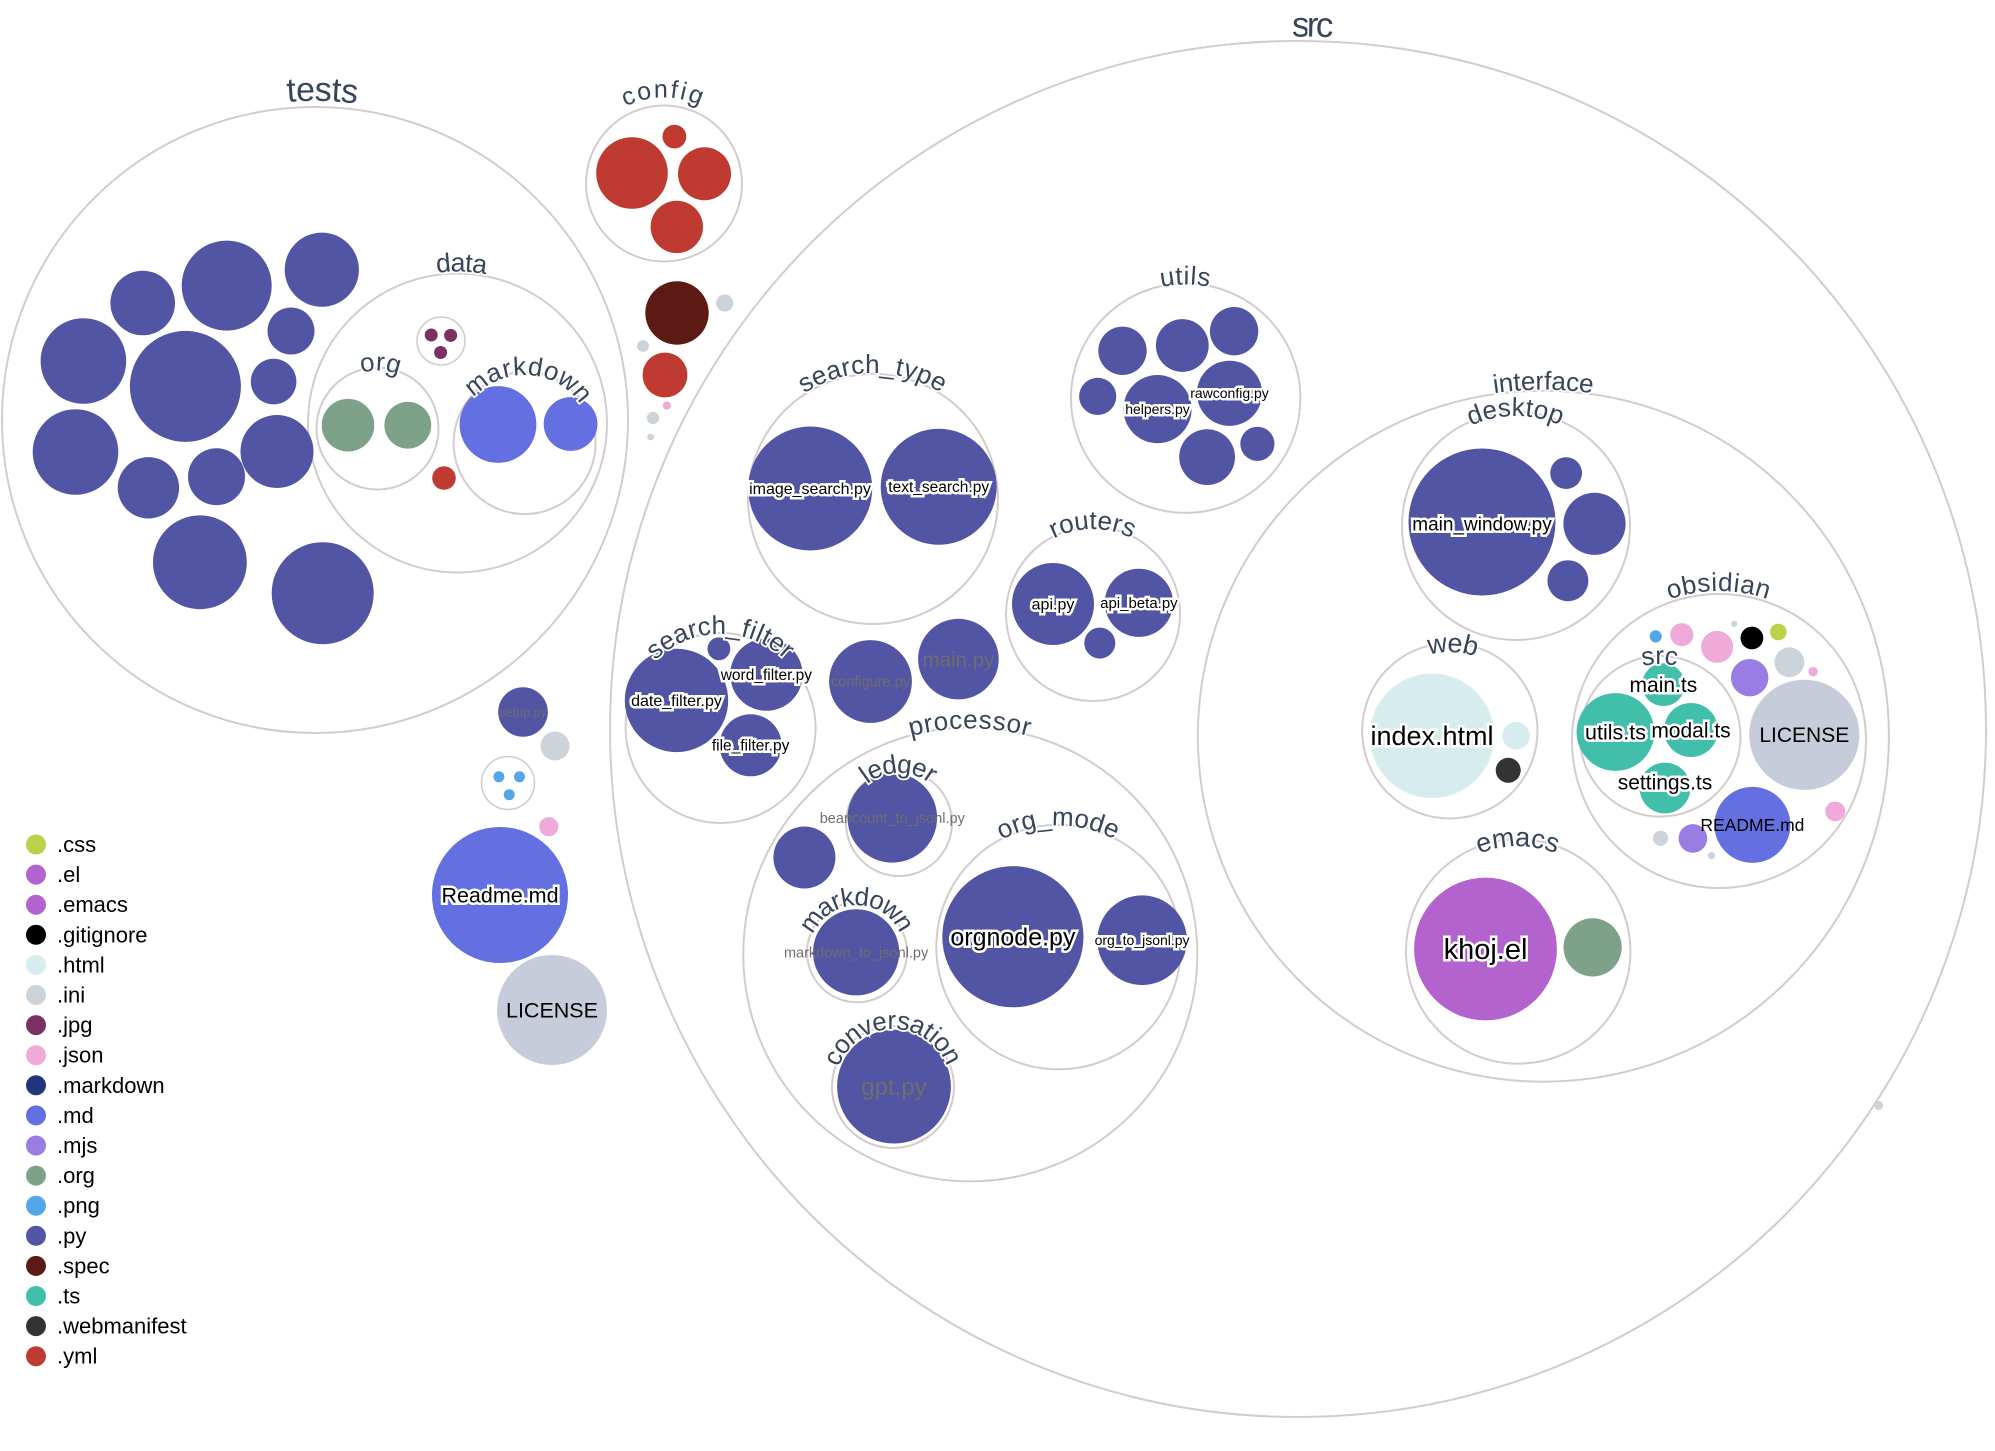 This screenshot has width=1995, height=1451. I want to click on svg-text: orgnode.py, so click(1013, 938).